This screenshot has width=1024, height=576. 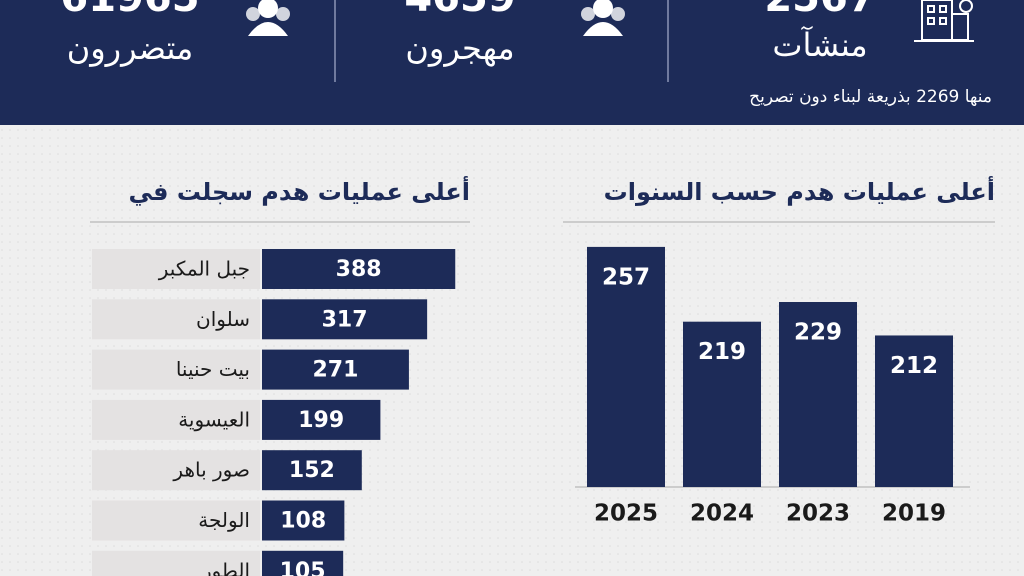 I want to click on value-label: 108, so click(x=303, y=521).